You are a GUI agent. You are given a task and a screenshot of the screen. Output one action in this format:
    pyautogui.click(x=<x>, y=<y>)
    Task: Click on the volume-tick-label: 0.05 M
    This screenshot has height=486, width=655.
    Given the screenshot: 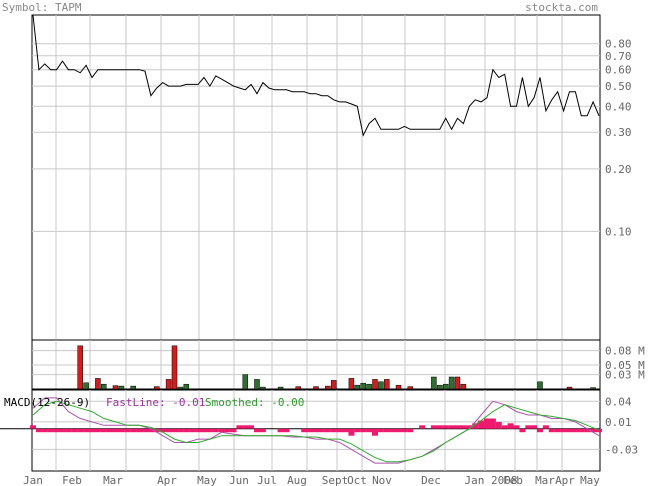 What is the action you would take?
    pyautogui.click(x=625, y=365)
    